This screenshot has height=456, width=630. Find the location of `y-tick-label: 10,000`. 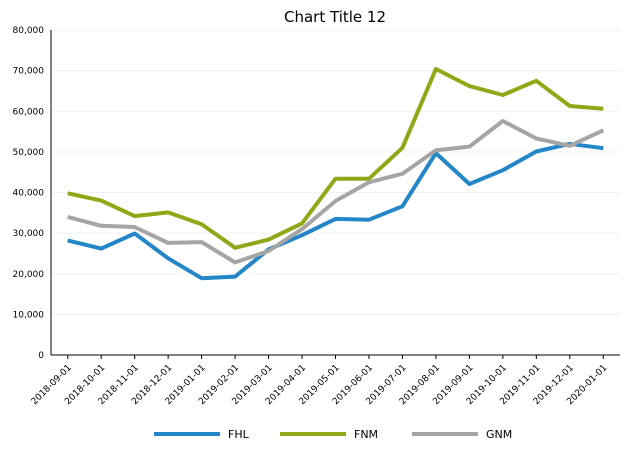

y-tick-label: 10,000 is located at coordinates (29, 315).